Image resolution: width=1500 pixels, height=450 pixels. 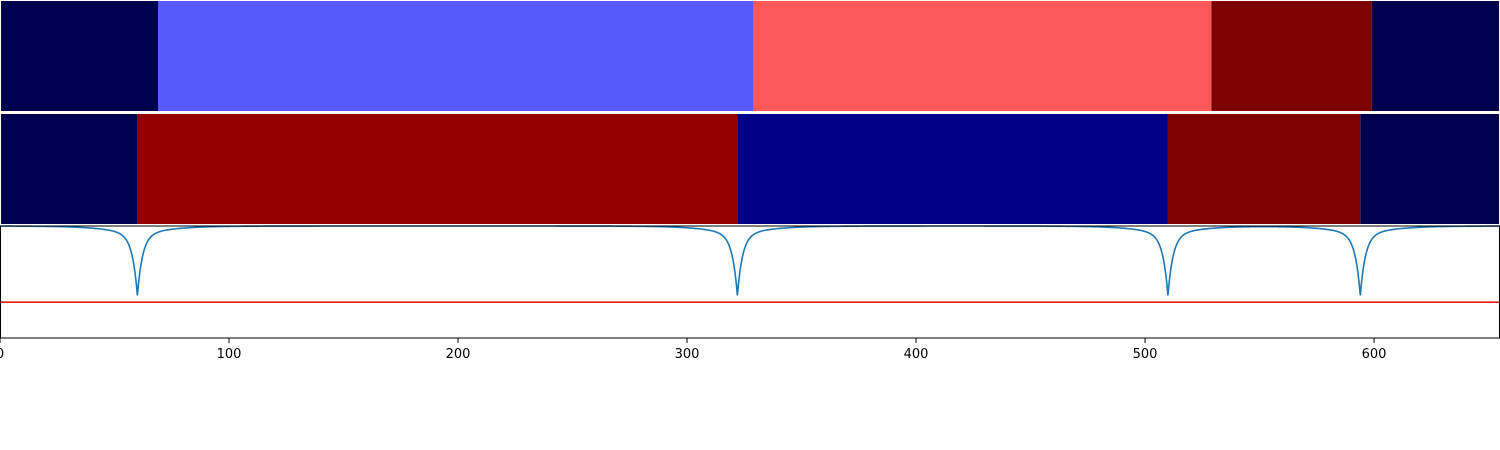 What do you see at coordinates (229, 354) in the screenshot?
I see `x-tick-label-100: 100` at bounding box center [229, 354].